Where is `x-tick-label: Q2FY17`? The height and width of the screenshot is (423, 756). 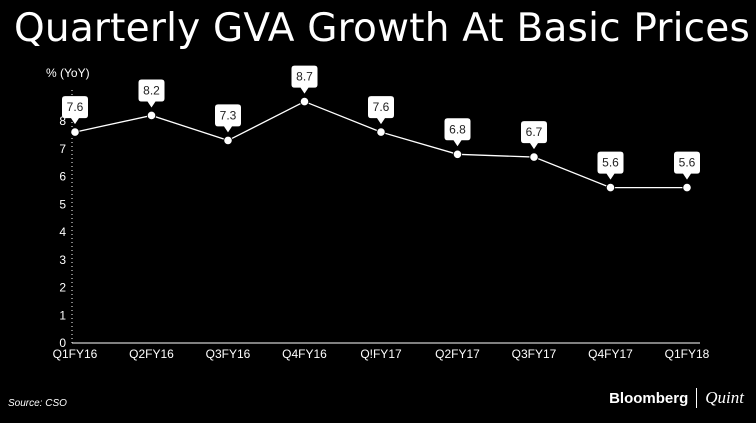
x-tick-label: Q2FY17 is located at coordinates (457, 354).